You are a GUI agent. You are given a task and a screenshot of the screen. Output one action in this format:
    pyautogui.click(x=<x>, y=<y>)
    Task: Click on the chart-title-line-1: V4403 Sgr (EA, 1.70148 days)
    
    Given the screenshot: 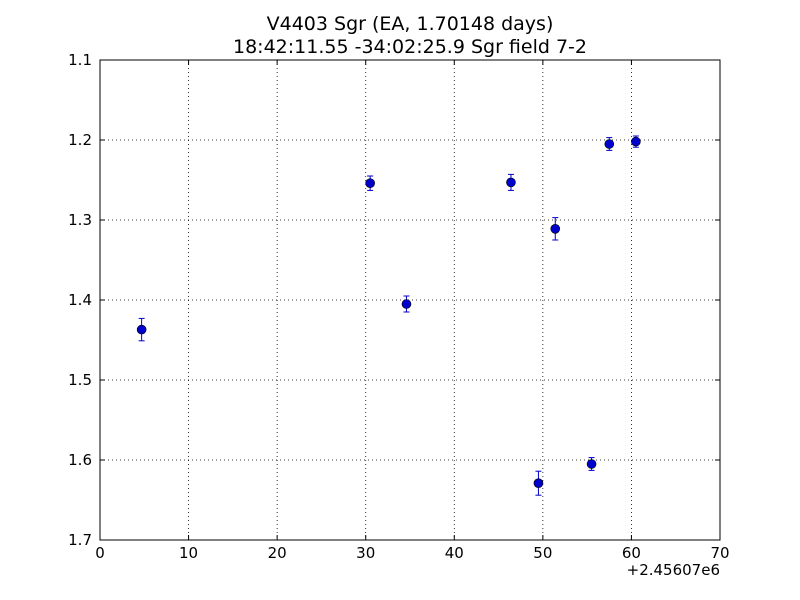 What is the action you would take?
    pyautogui.click(x=410, y=24)
    